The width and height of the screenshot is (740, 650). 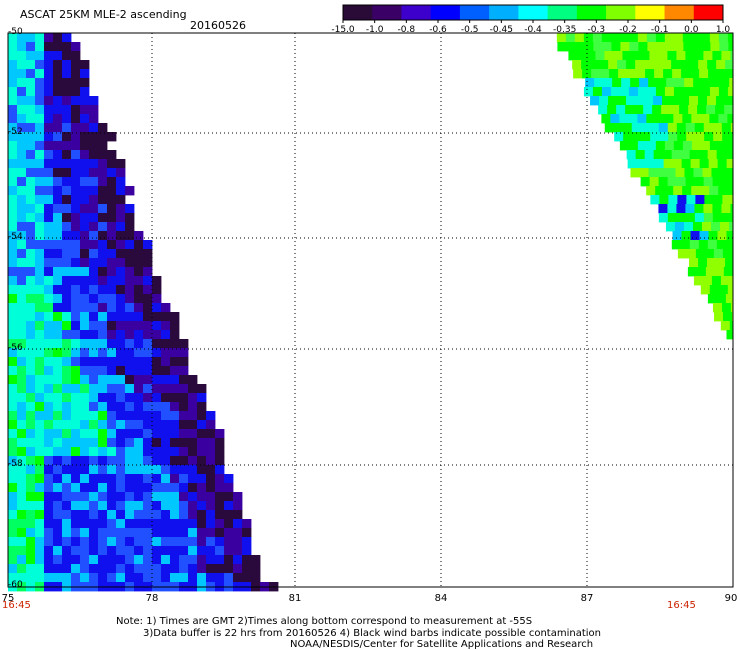 I want to click on colorbar-tick-label: -0.35, so click(x=565, y=30).